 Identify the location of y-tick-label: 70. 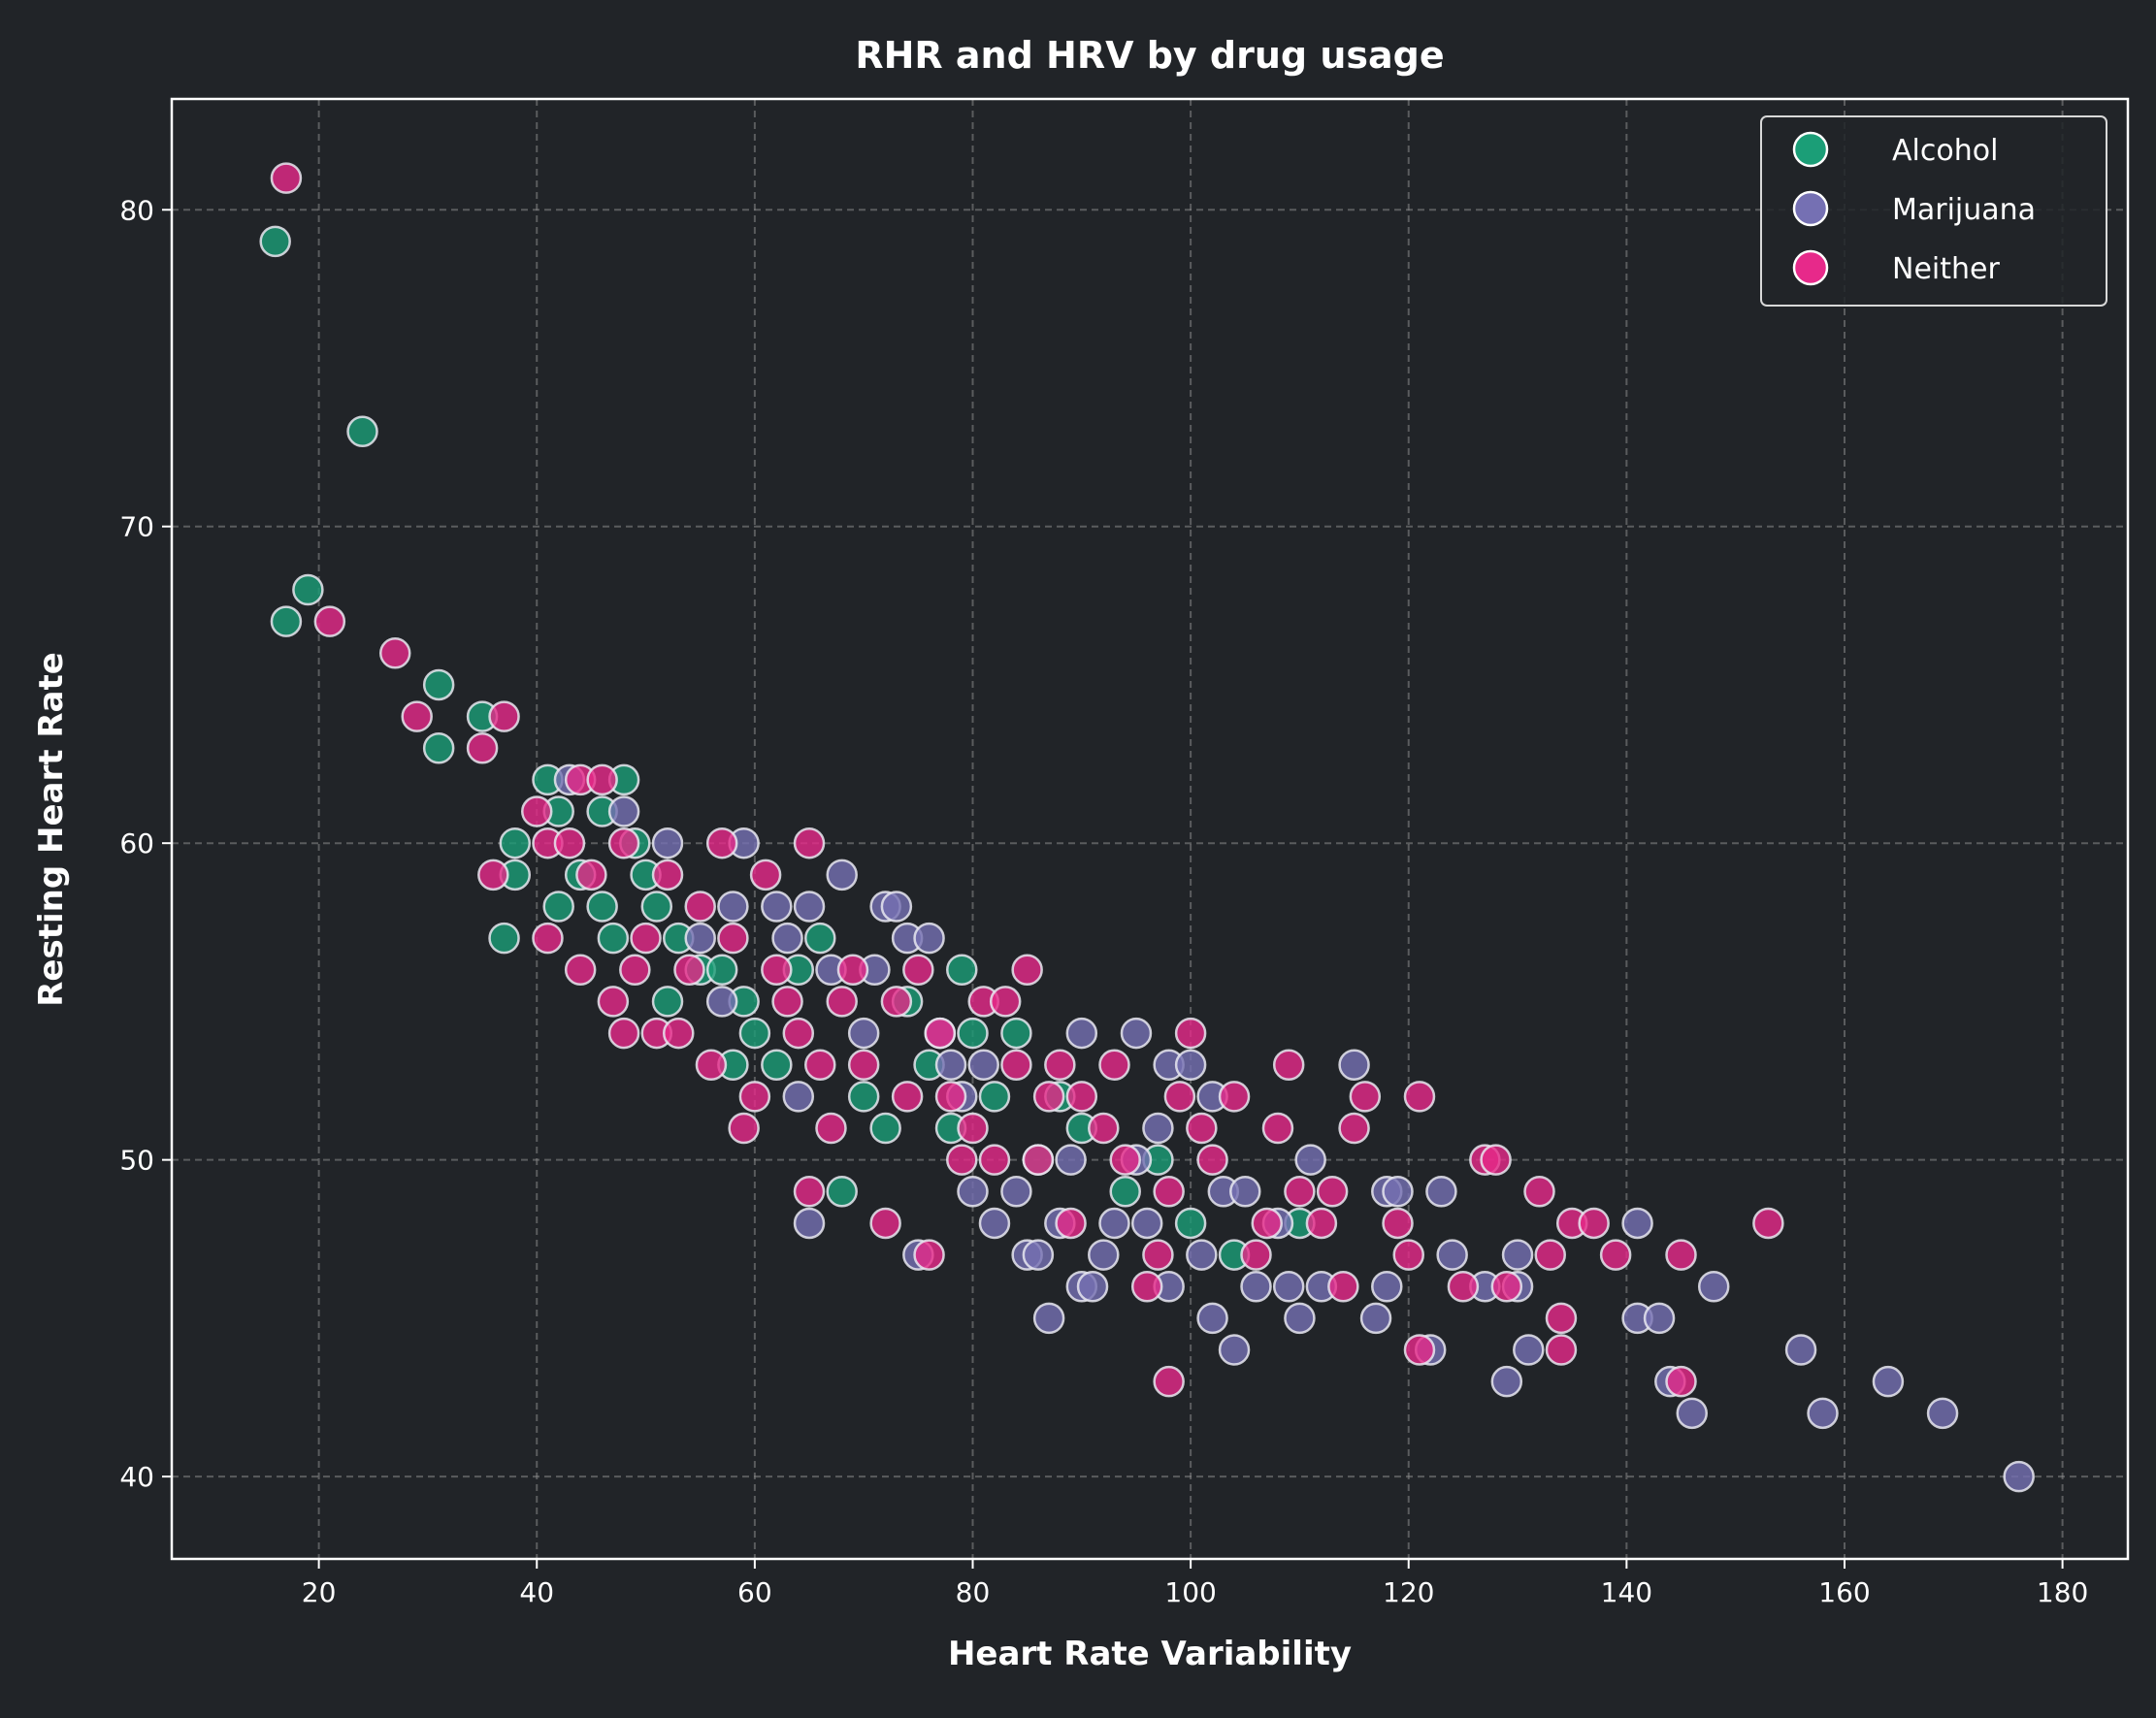
(136, 527).